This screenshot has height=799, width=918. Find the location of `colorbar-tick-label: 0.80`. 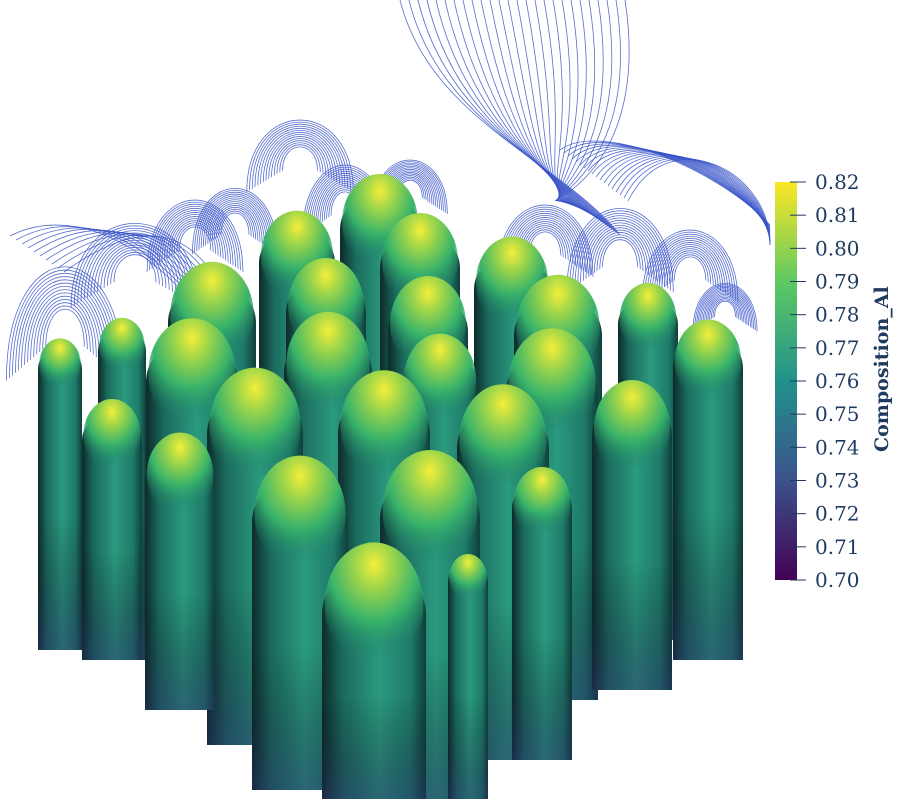

colorbar-tick-label: 0.80 is located at coordinates (837, 248).